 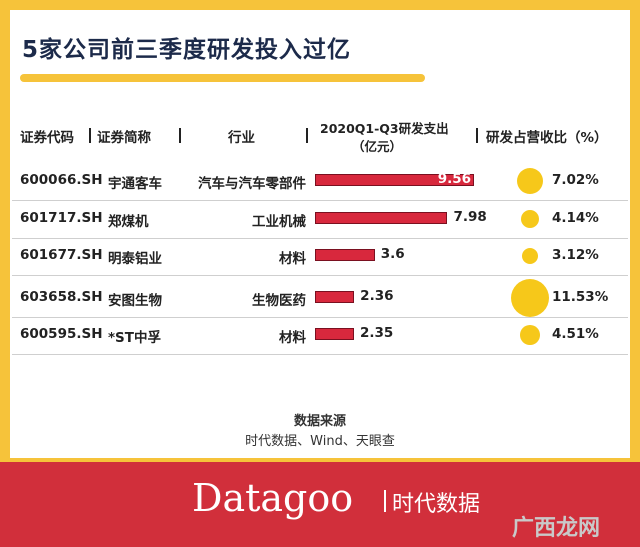 I want to click on cell-industry: 汽车与汽车零部件, so click(x=252, y=184).